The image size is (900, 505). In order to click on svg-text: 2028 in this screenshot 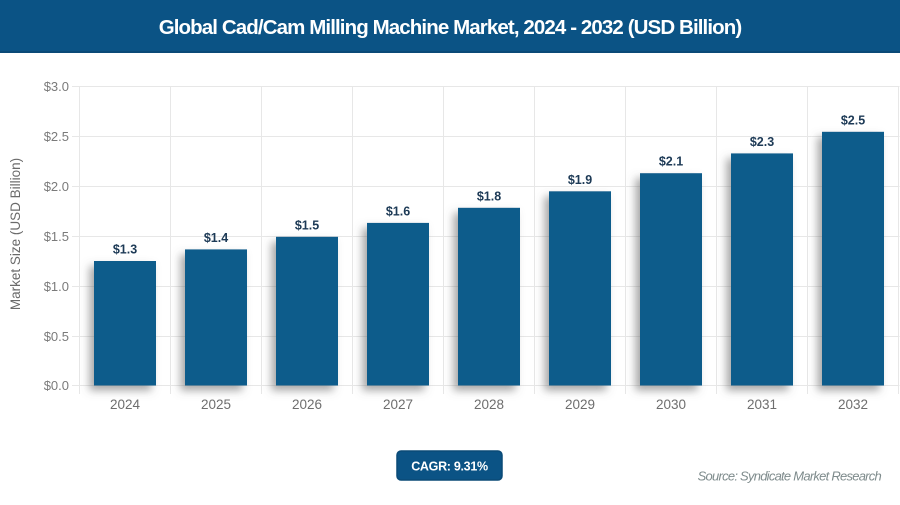, I will do `click(489, 404)`.